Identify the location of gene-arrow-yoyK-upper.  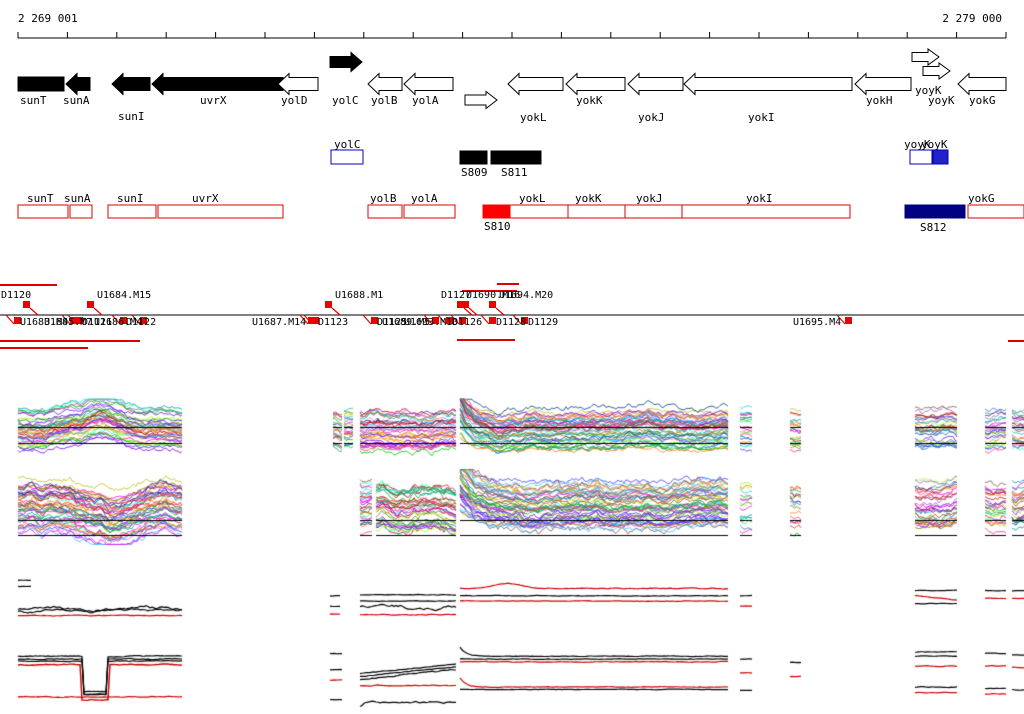
(925, 57).